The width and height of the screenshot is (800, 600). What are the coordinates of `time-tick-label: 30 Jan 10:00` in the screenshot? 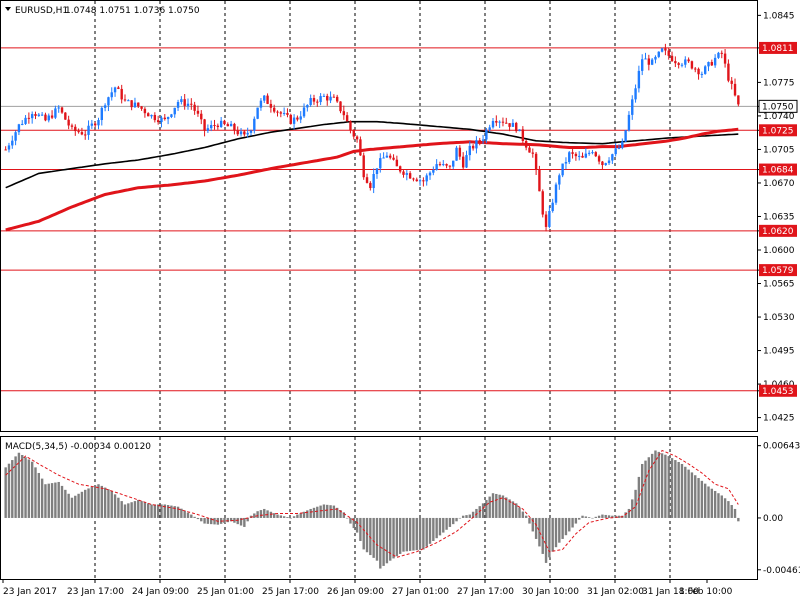 It's located at (550, 592).